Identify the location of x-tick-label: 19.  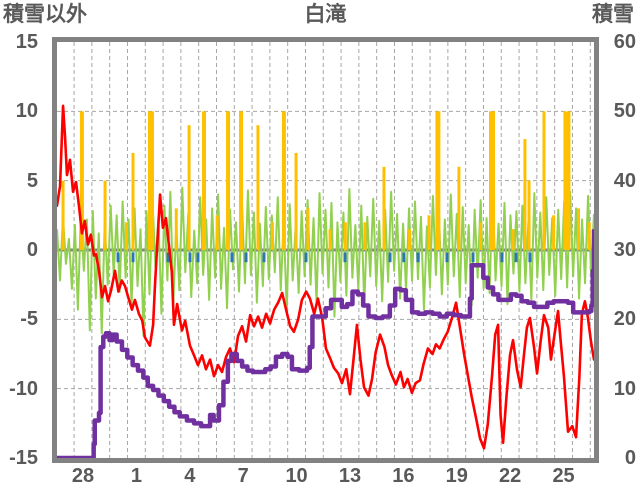
(456, 476).